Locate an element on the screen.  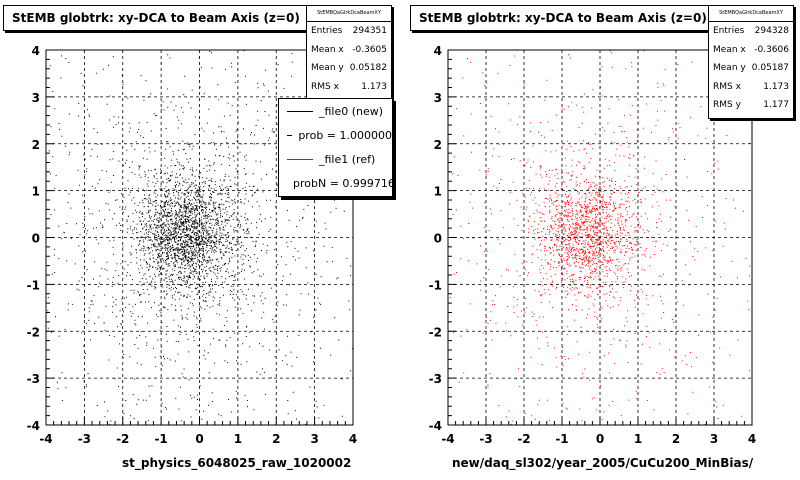
stats-value: 0.05182 is located at coordinates (368, 68).